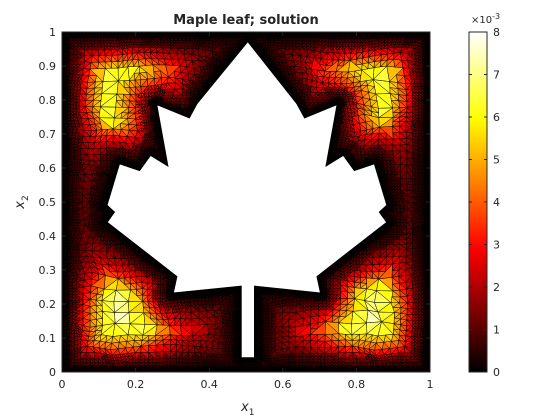 The width and height of the screenshot is (560, 420). Describe the element at coordinates (48, 134) in the screenshot. I see `y-tick-label: 0.7` at that location.